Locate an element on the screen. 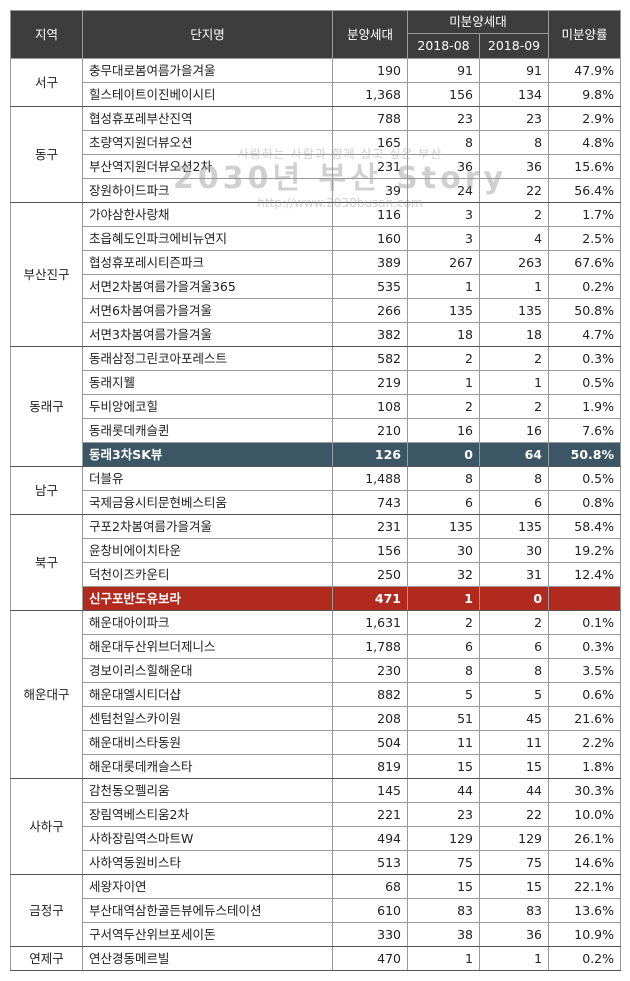 The width and height of the screenshot is (630, 981). supply-units-cell: 231 is located at coordinates (370, 526).